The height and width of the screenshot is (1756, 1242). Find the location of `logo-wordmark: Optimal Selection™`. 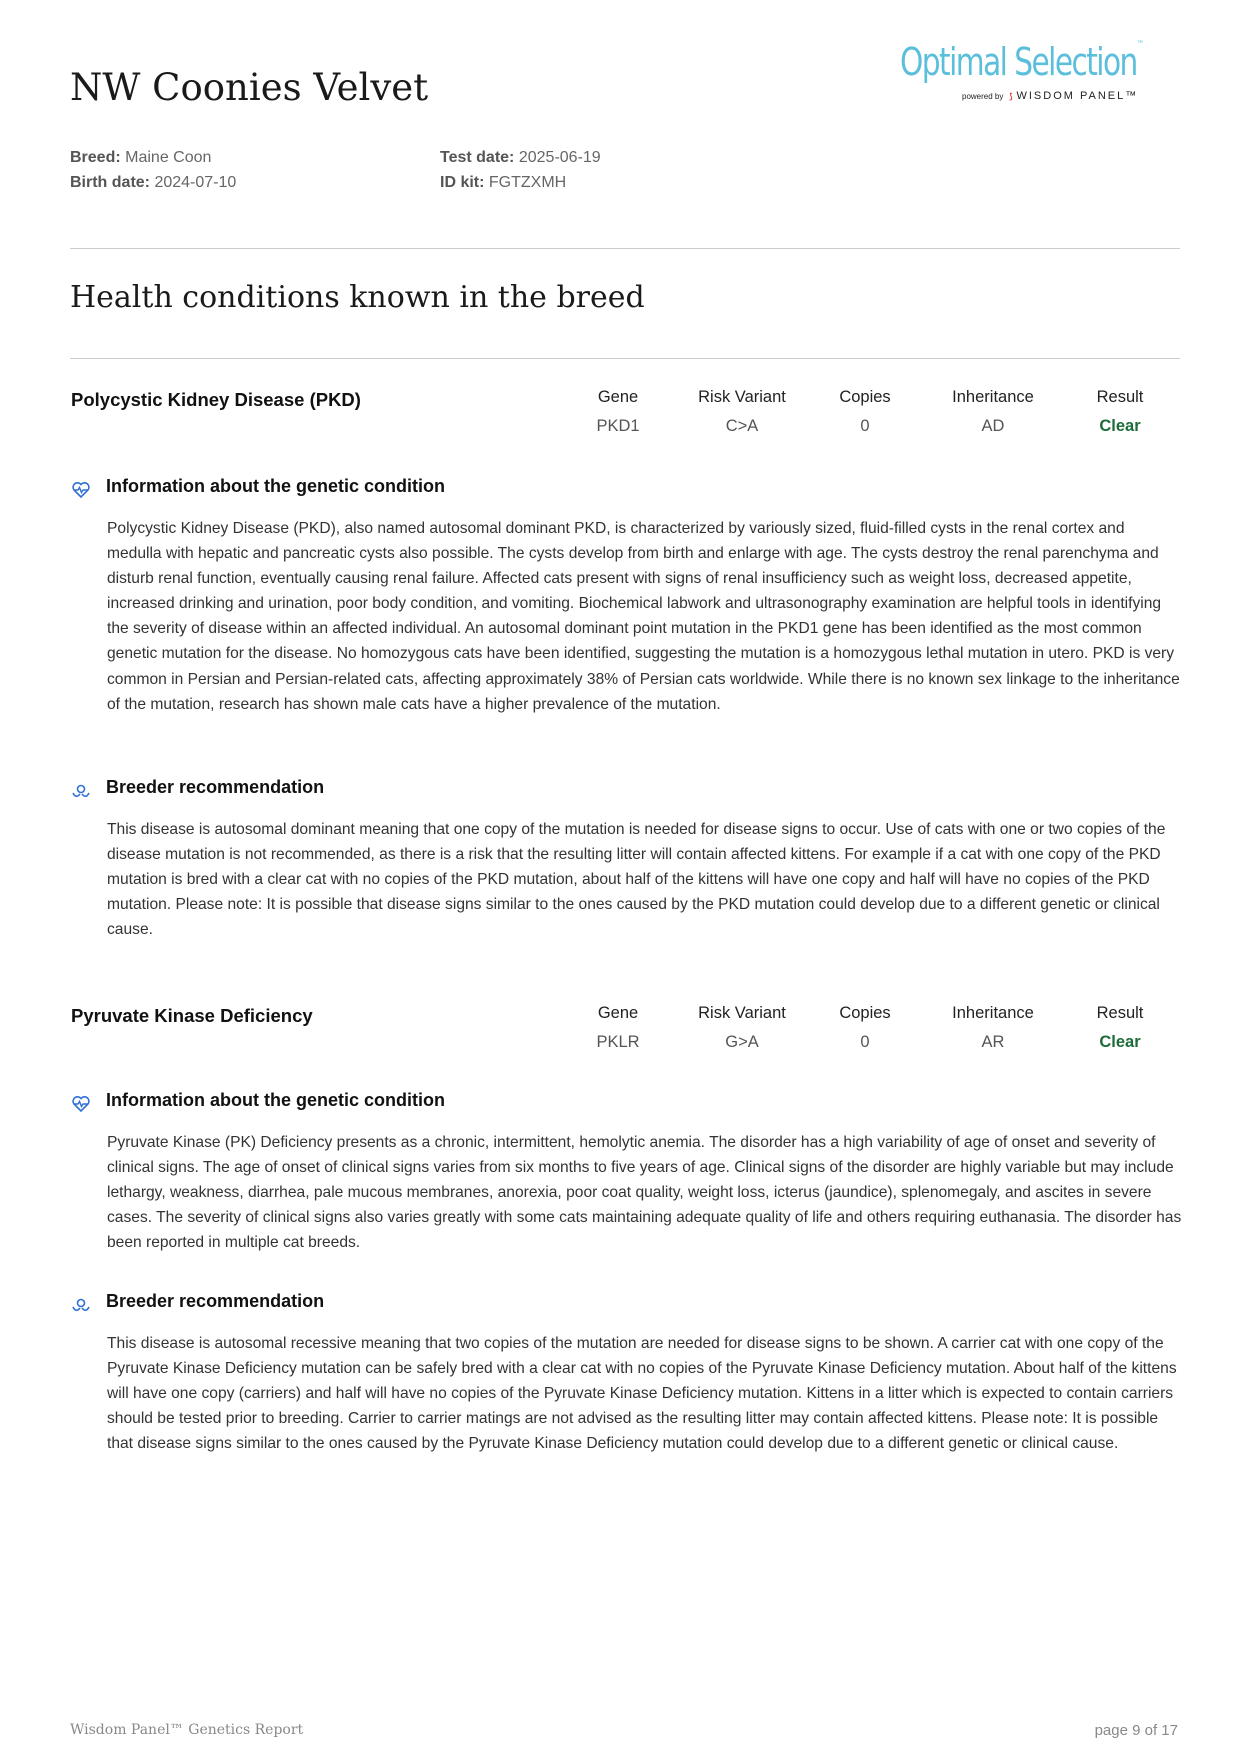

logo-wordmark: Optimal Selection™ is located at coordinates (1022, 62).